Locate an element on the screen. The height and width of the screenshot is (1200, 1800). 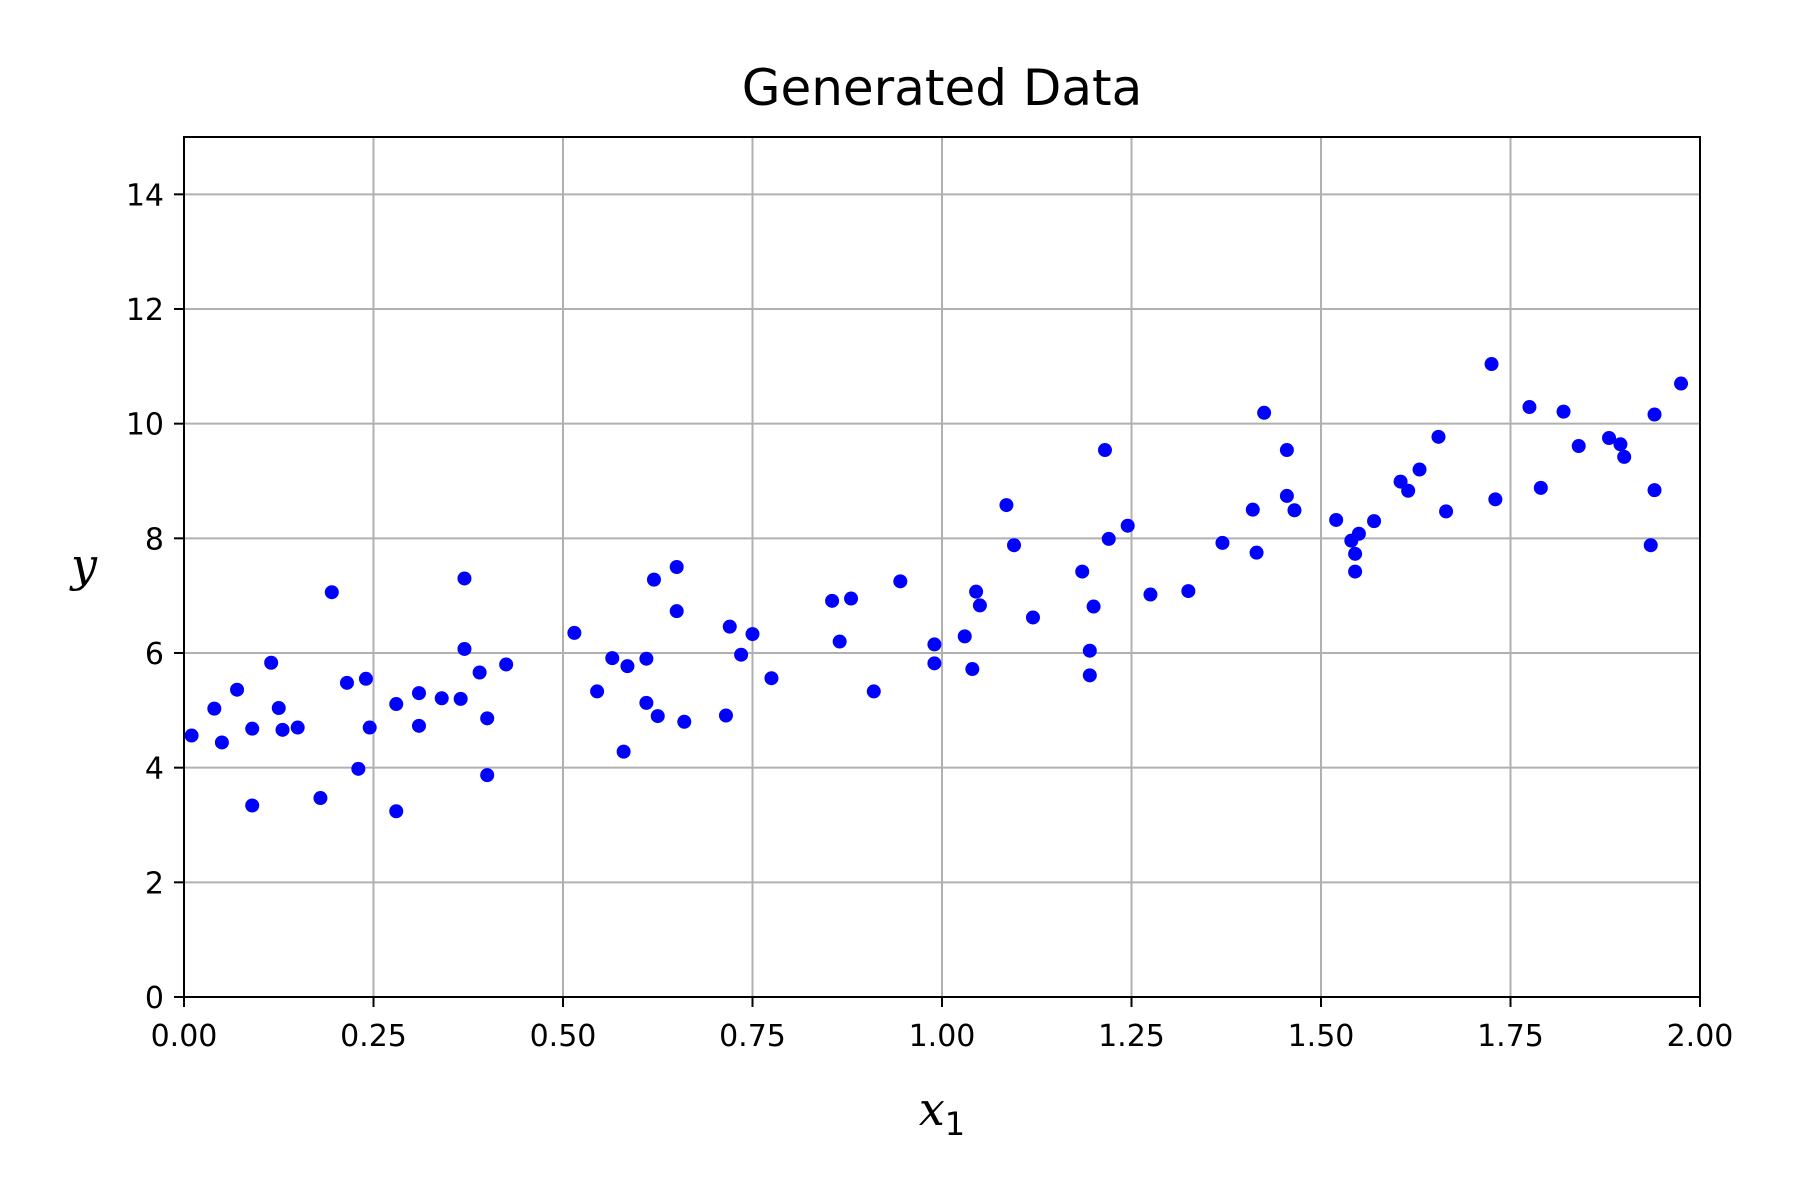
x-axis-label-subscript: 1 is located at coordinates (955, 1124).